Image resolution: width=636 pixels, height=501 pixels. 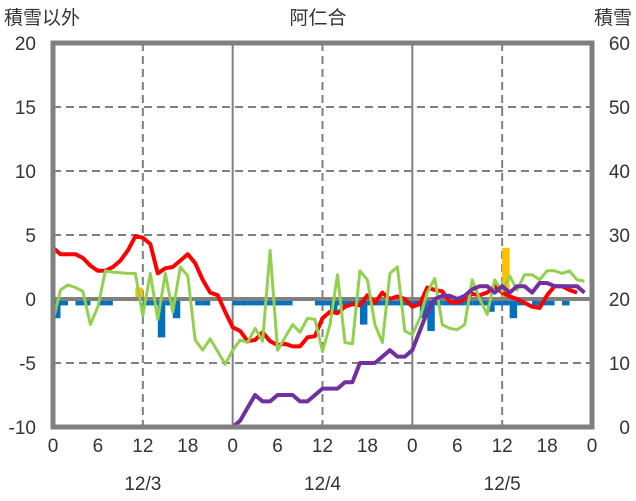 What do you see at coordinates (317, 18) in the screenshot?
I see `chart-title: 阿仁合` at bounding box center [317, 18].